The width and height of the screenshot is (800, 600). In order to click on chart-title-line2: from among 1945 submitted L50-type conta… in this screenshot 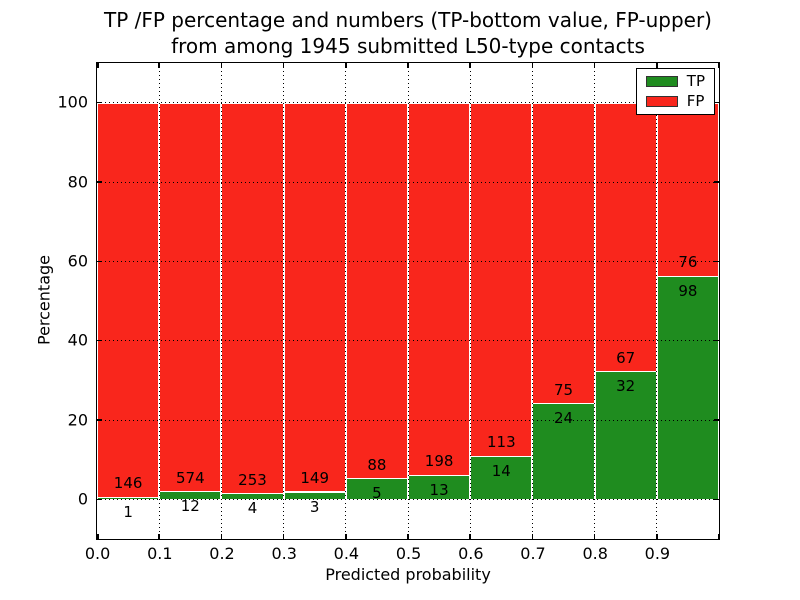, I will do `click(408, 46)`.